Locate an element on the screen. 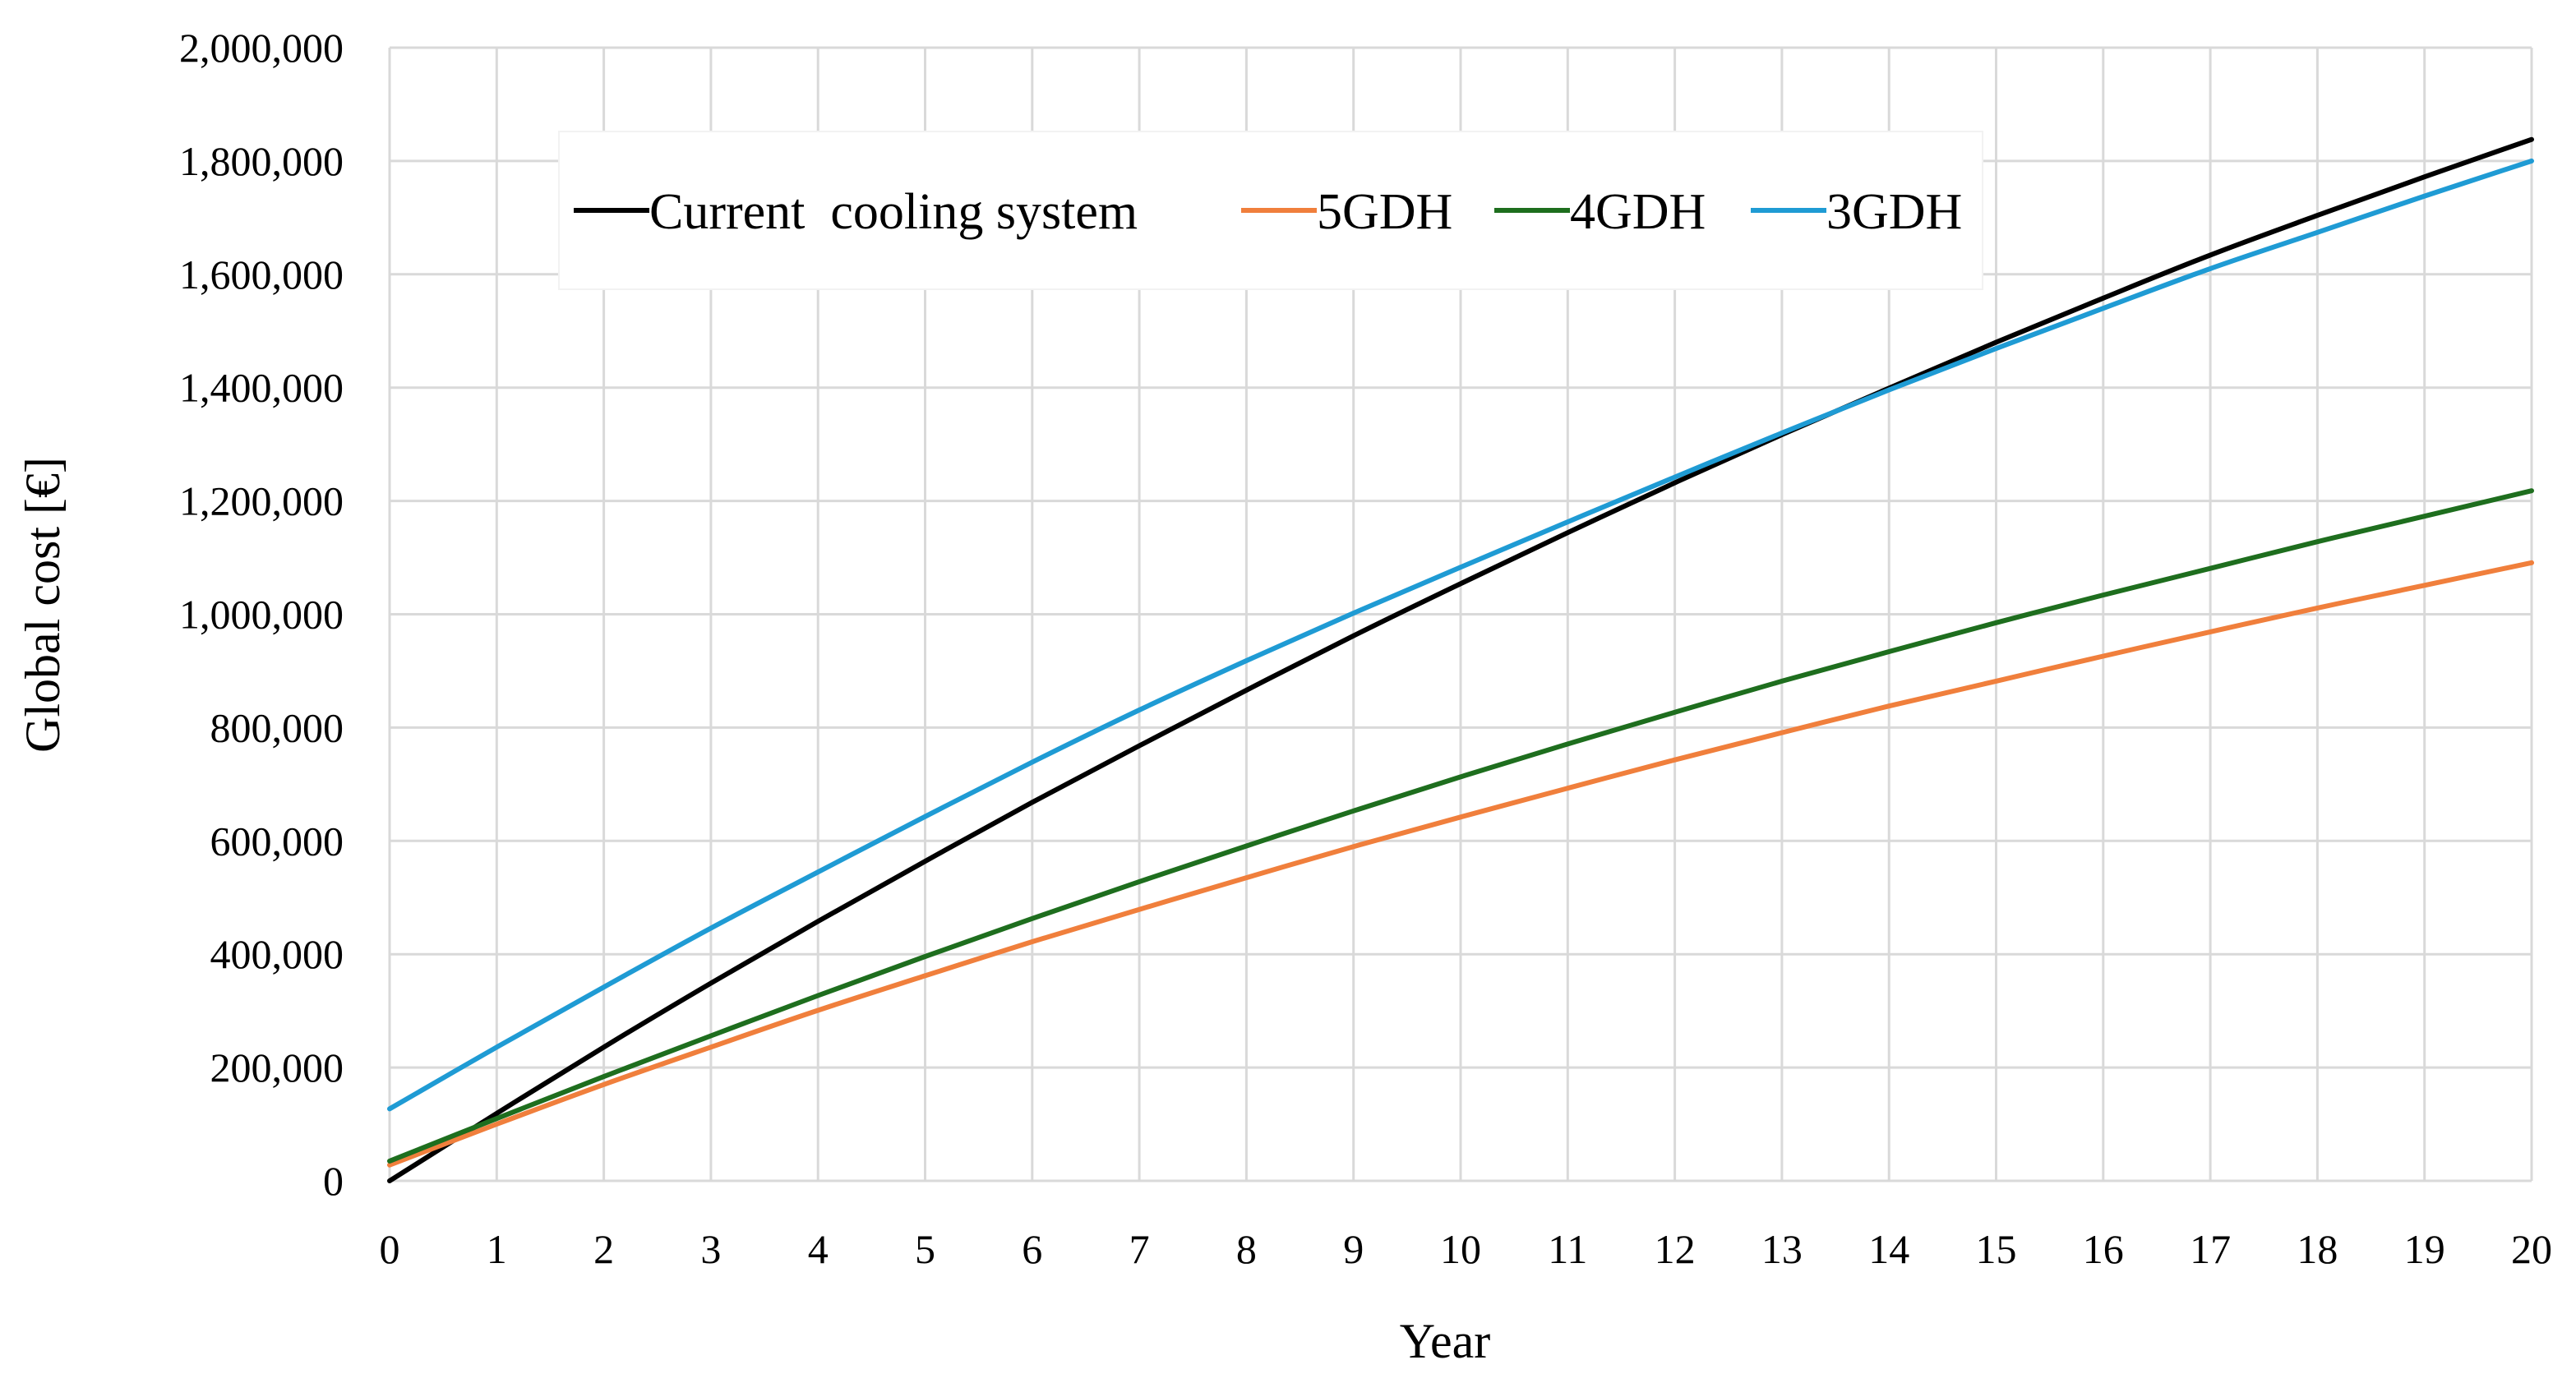 This screenshot has height=1383, width=2576. y-tick-label: 200,000 is located at coordinates (277, 1067).